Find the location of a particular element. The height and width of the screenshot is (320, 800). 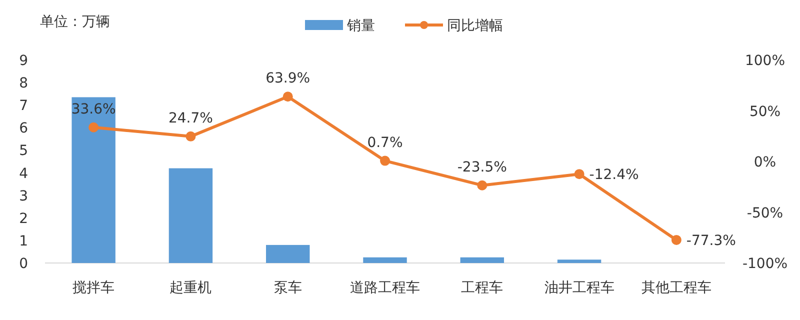

data-label: 24.7% is located at coordinates (190, 118).